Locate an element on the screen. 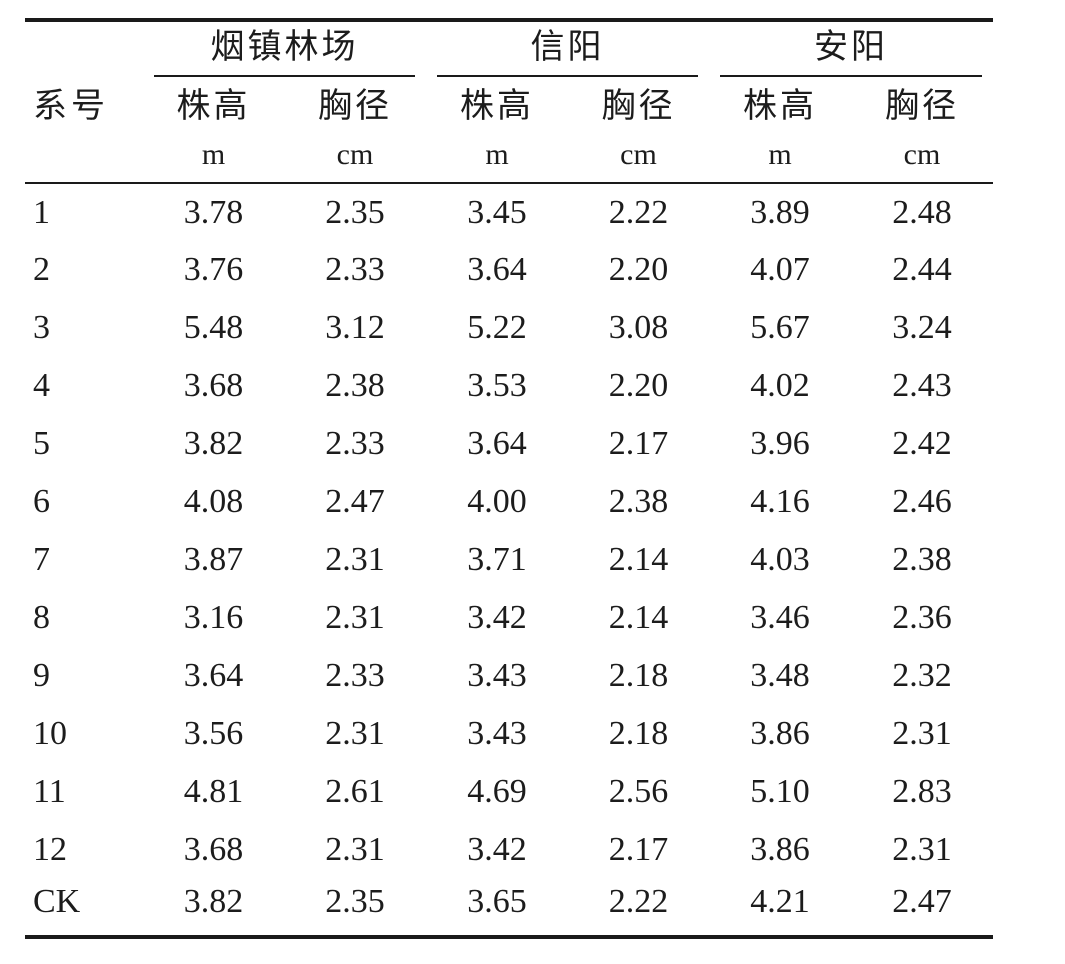  unit-header-row: m cm m cm m cm is located at coordinates (509, 155).